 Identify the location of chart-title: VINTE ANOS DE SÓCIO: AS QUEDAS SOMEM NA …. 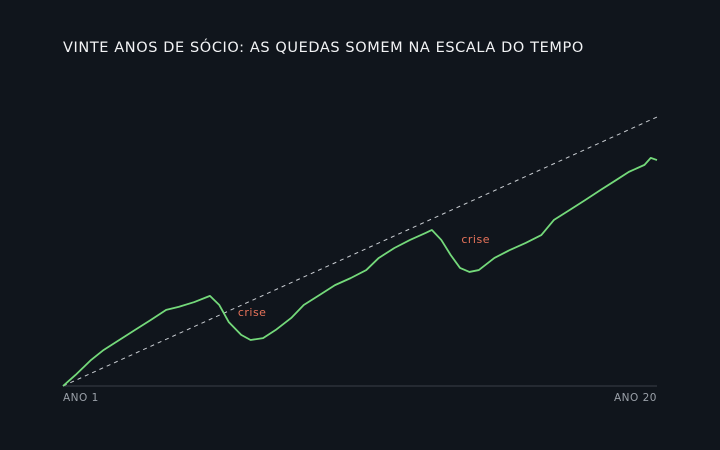
(323, 47).